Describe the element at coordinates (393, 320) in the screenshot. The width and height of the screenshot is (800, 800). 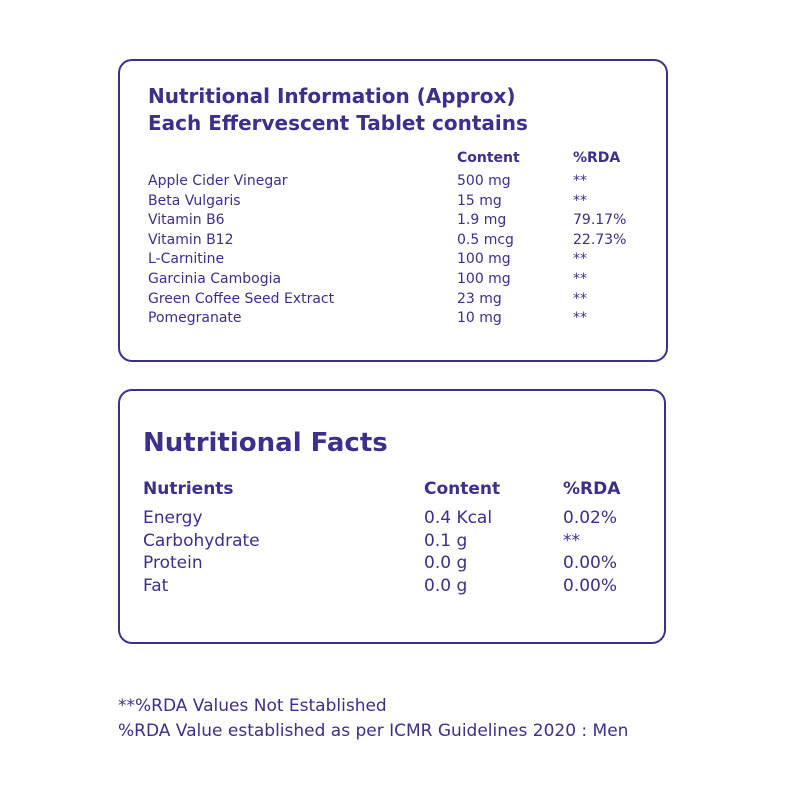
I see `table-row: Pomegranate 10 mg **` at that location.